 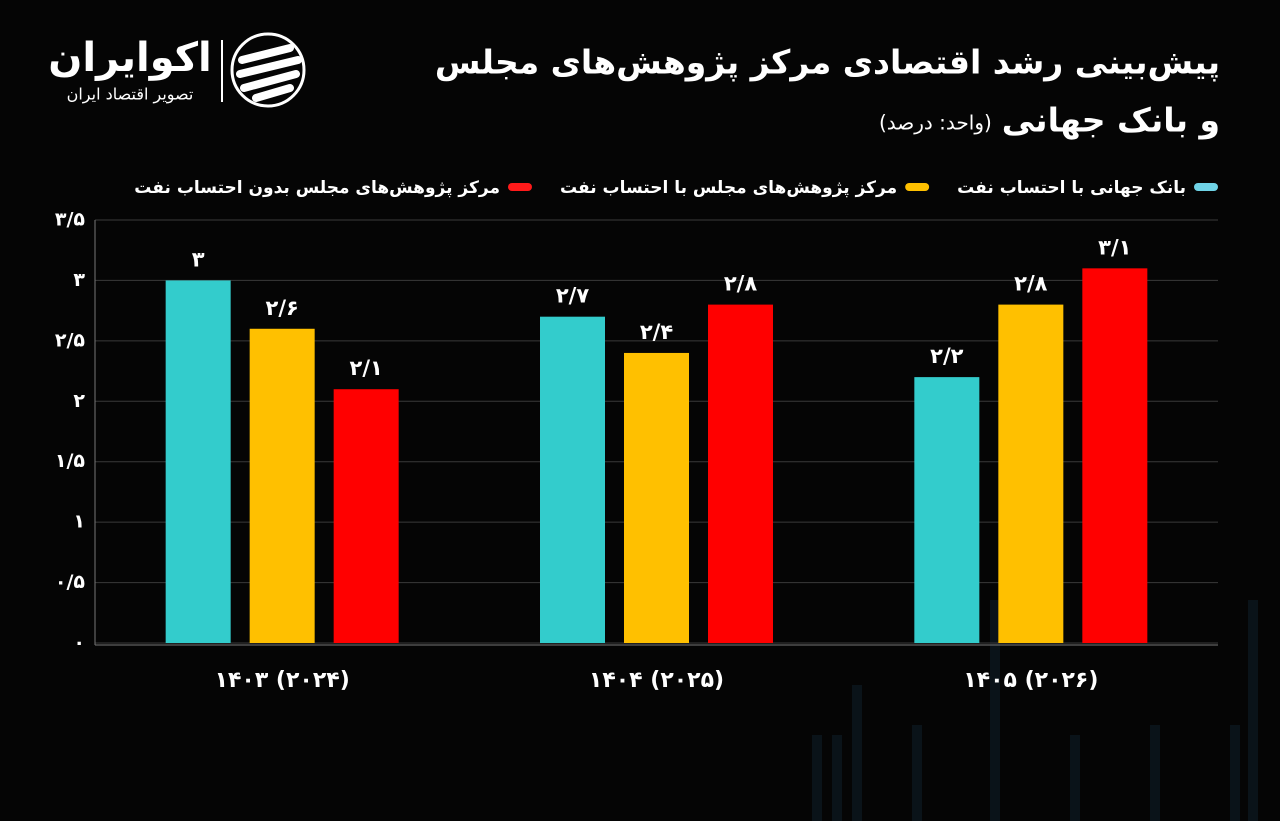 I want to click on y-tick-label: ۲, so click(x=79, y=401).